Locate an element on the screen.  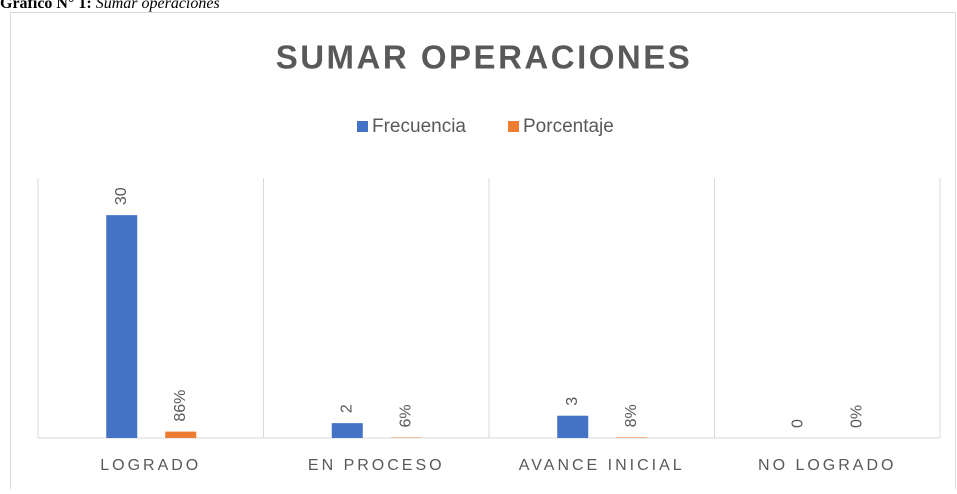
x-tick-label: LOGRADO is located at coordinates (150, 465).